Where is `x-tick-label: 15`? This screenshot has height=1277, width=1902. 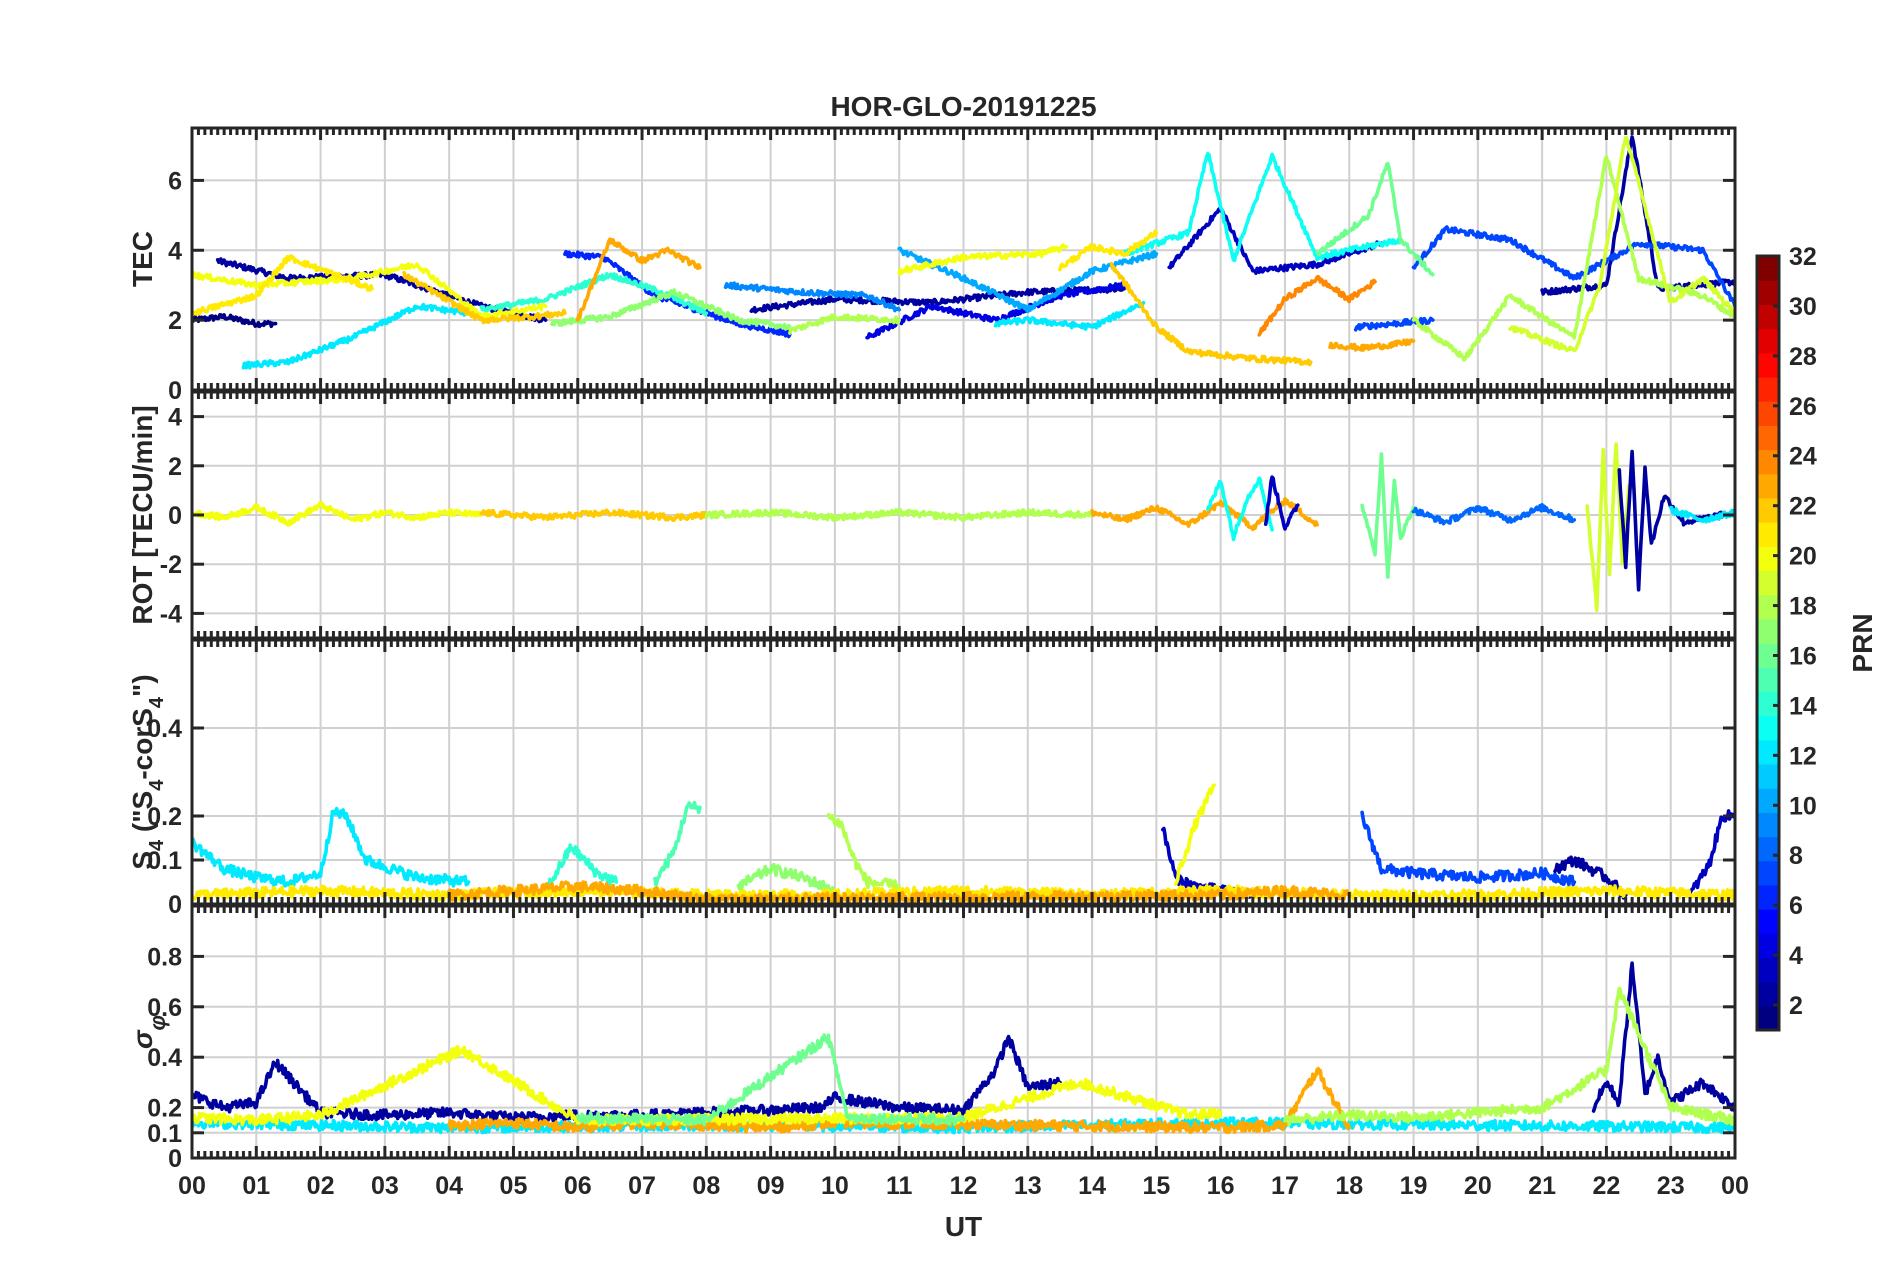 x-tick-label: 15 is located at coordinates (1156, 1186).